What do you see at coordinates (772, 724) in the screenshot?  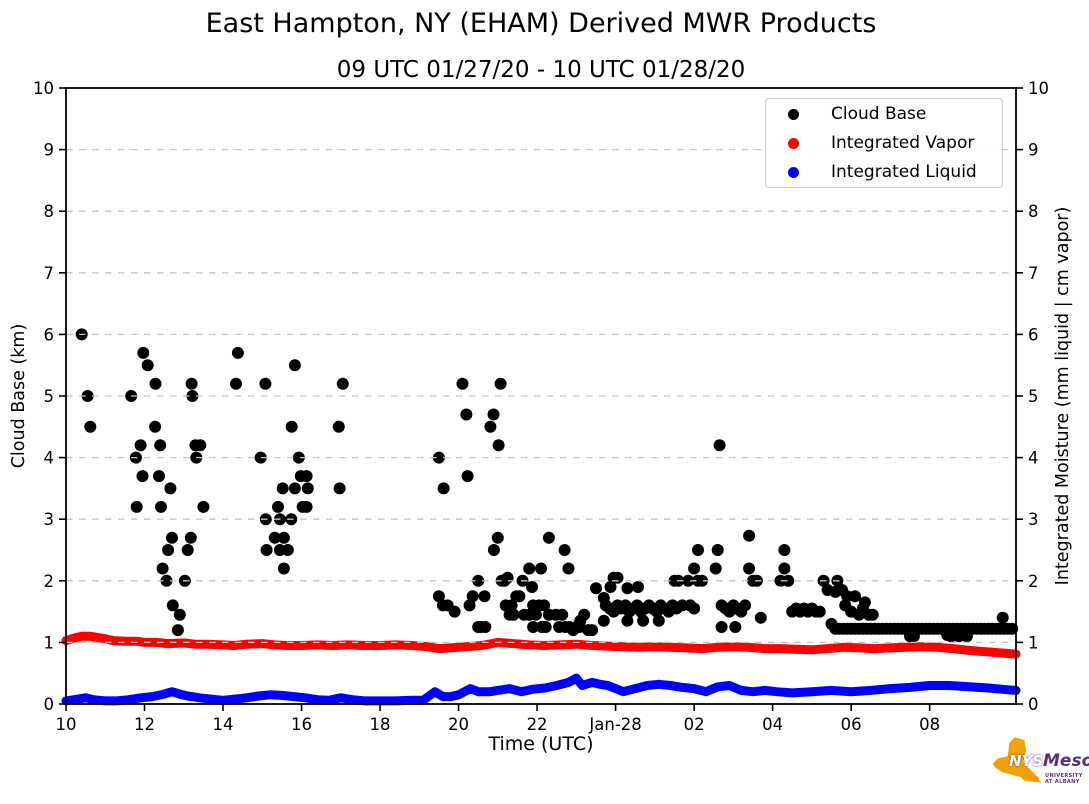 I see `x-tick-label: 04` at bounding box center [772, 724].